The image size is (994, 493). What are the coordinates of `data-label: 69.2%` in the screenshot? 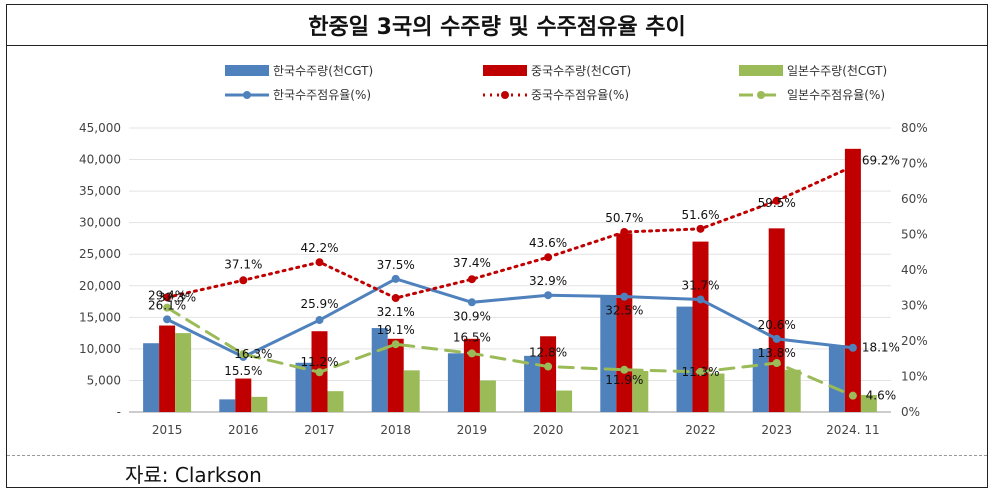 It's located at (881, 160).